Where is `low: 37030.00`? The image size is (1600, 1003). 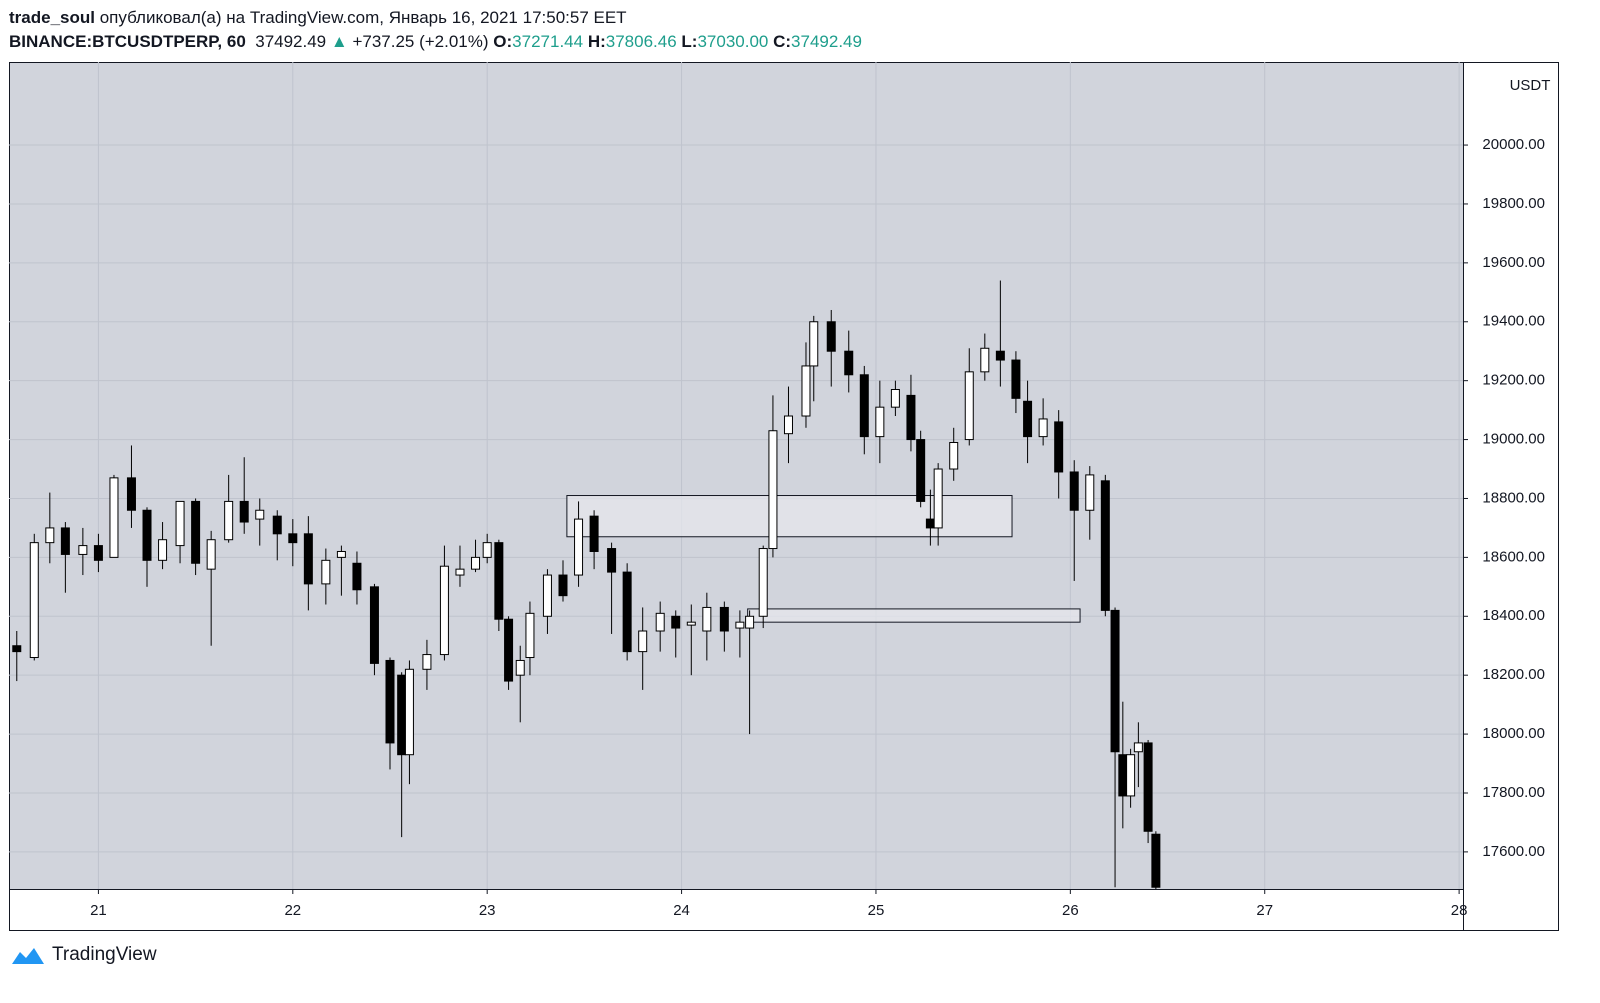
low: 37030.00 is located at coordinates (733, 41).